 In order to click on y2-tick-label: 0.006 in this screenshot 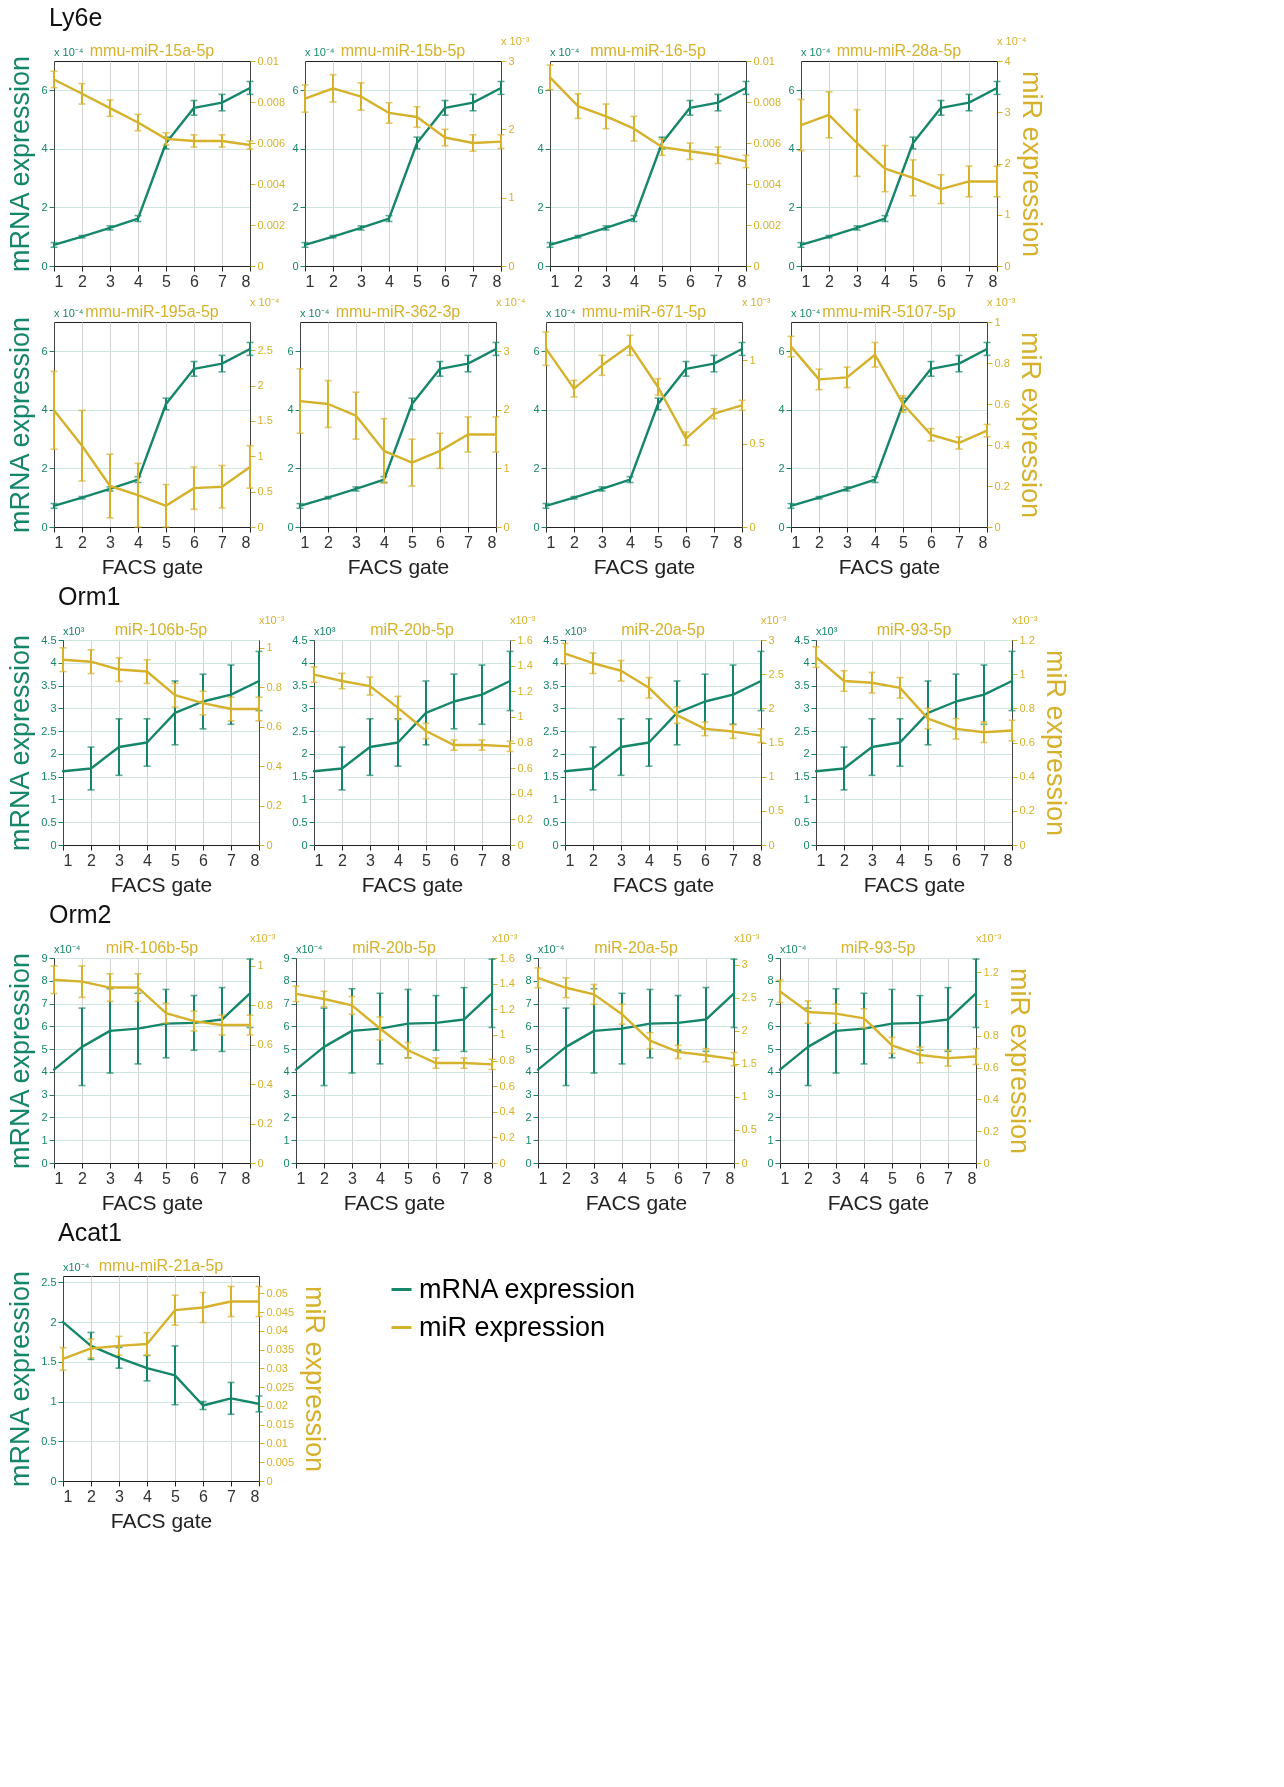, I will do `click(271, 142)`.